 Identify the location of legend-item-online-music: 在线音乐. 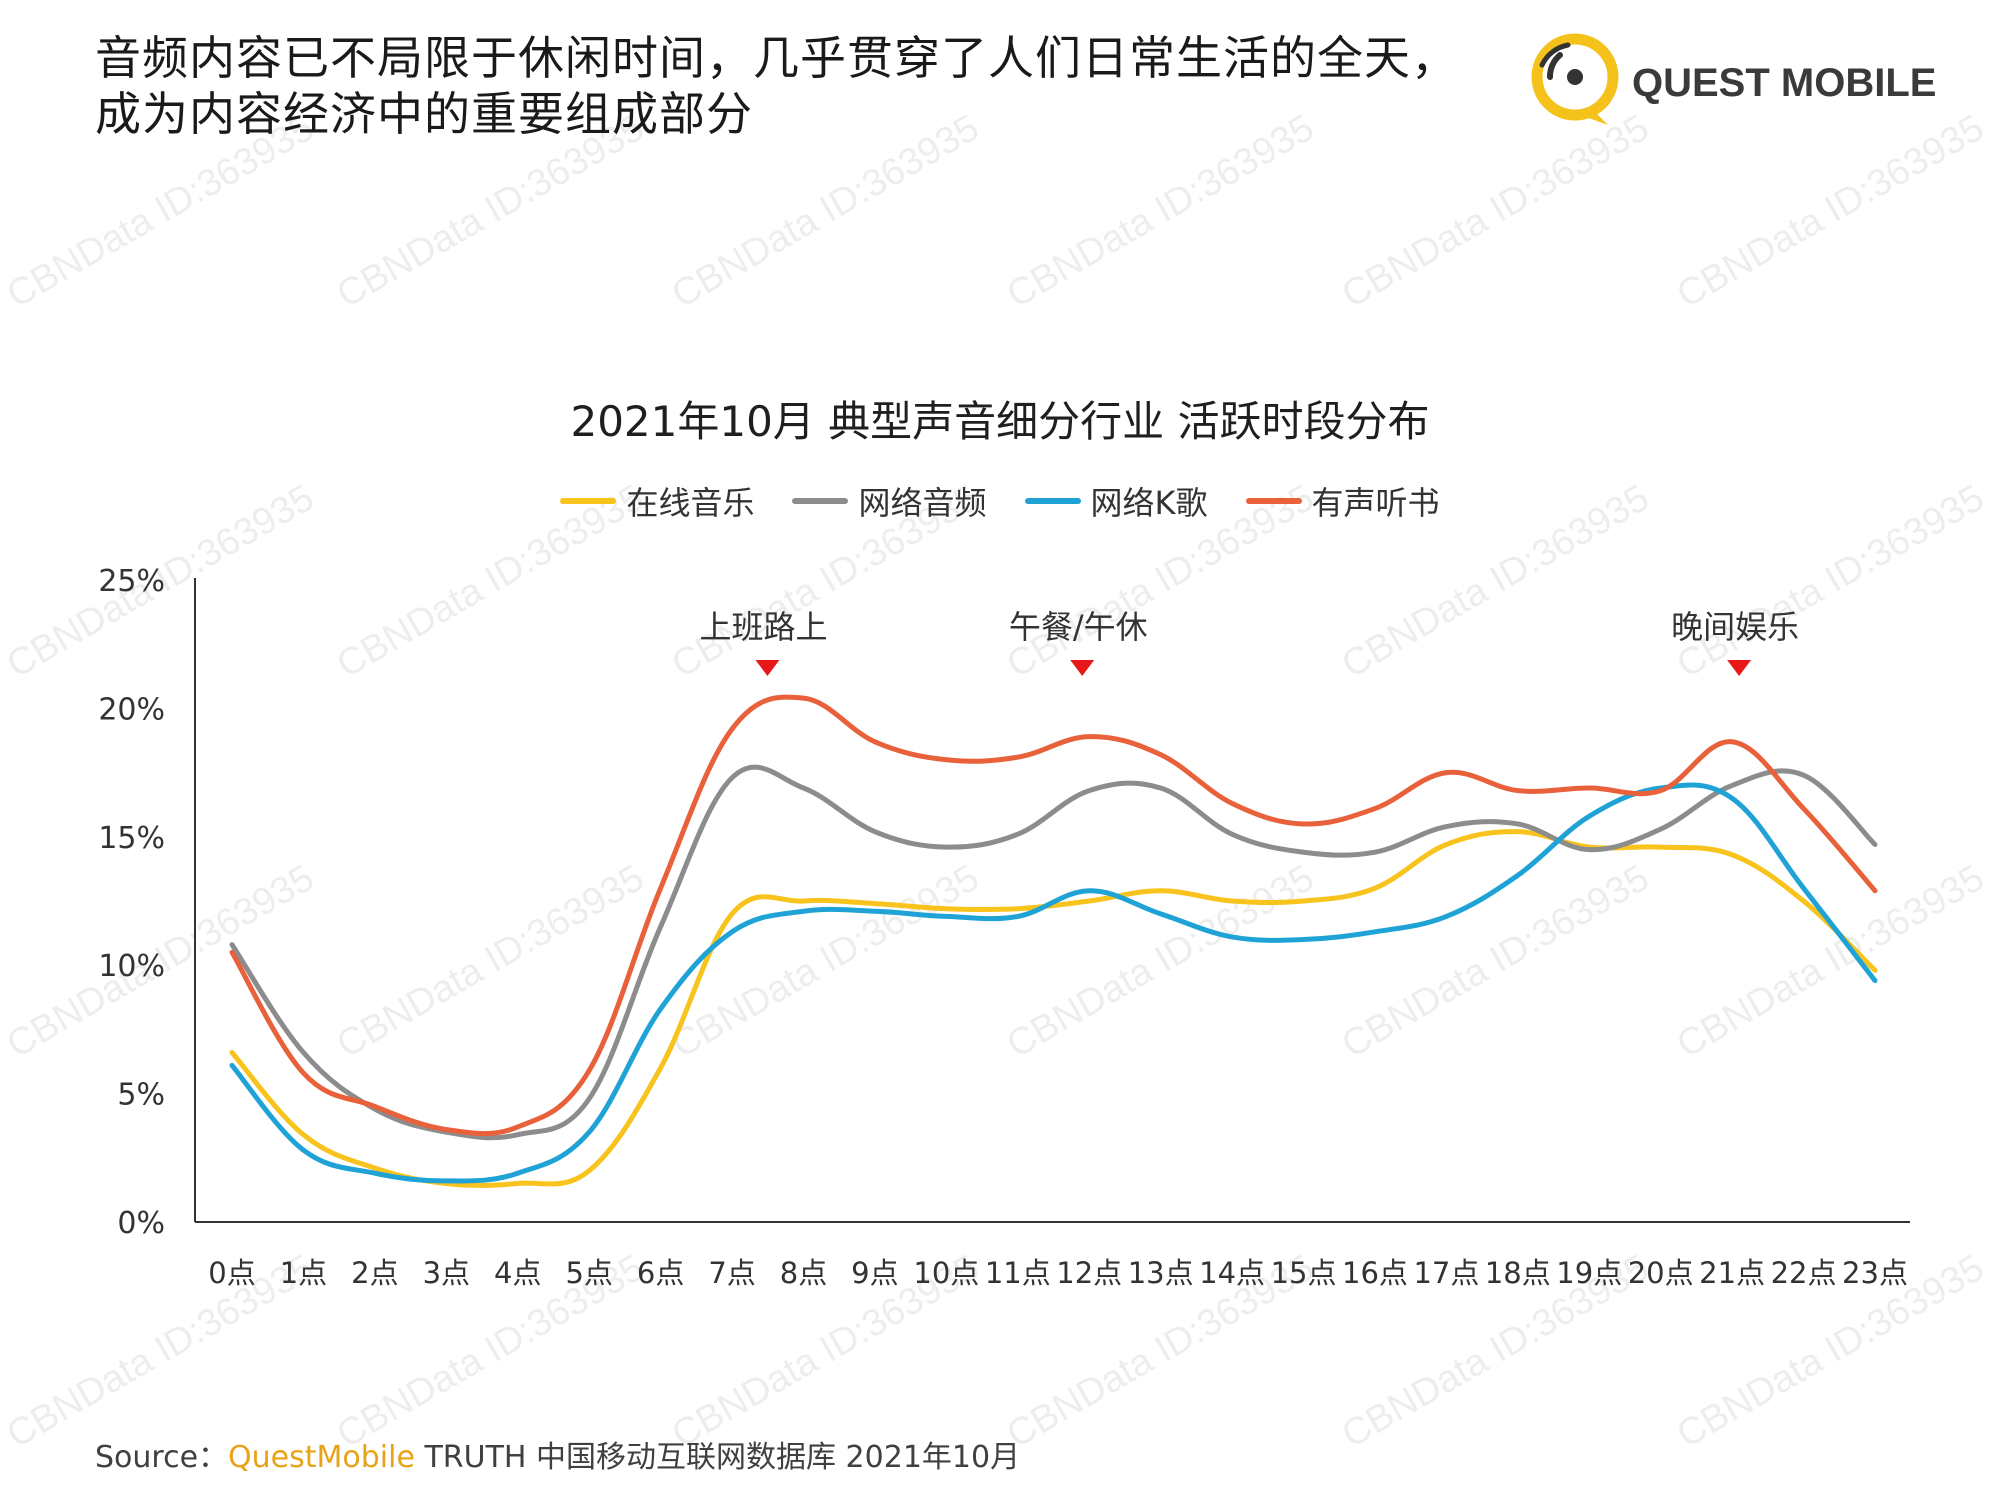
(657, 501).